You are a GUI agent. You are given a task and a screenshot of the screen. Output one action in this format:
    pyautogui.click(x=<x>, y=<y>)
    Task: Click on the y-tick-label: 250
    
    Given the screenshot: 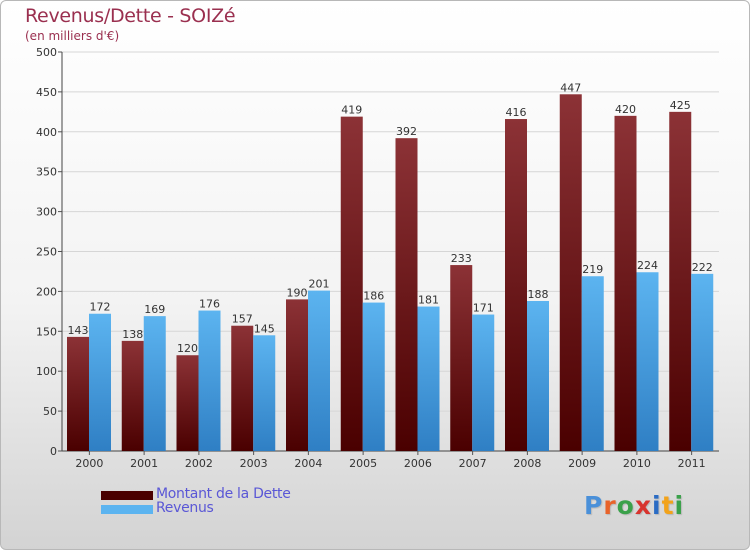 What is the action you would take?
    pyautogui.click(x=46, y=252)
    